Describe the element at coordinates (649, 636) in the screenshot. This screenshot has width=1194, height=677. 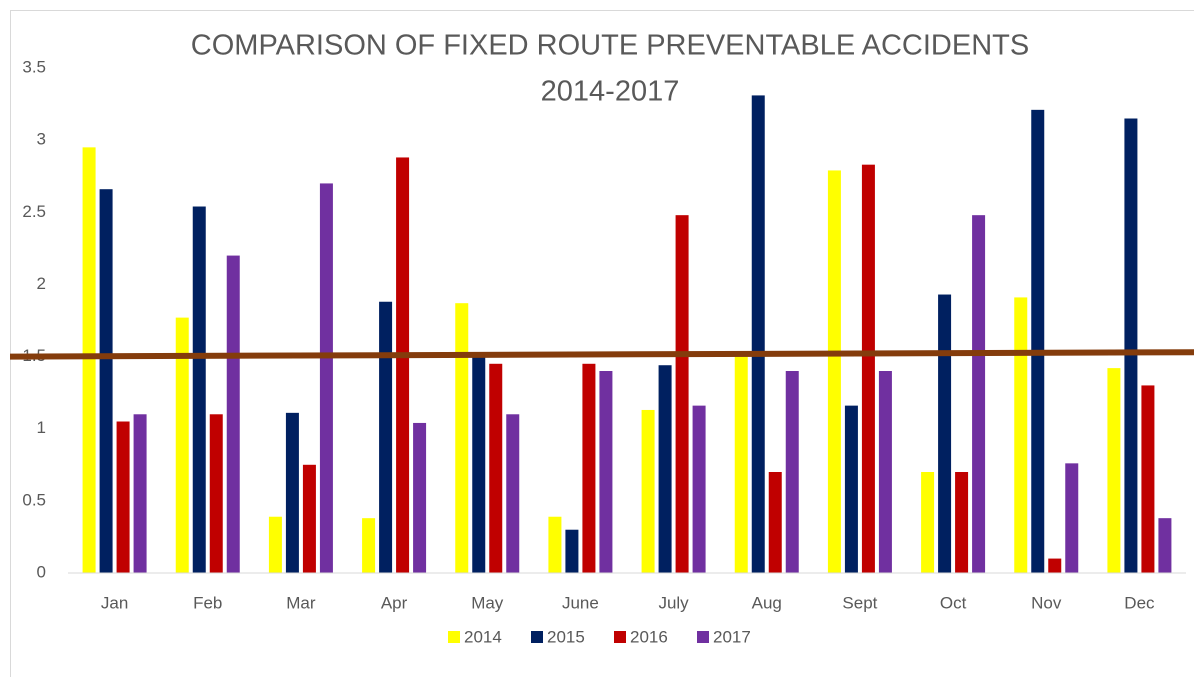
I see `legend-label: 2016` at that location.